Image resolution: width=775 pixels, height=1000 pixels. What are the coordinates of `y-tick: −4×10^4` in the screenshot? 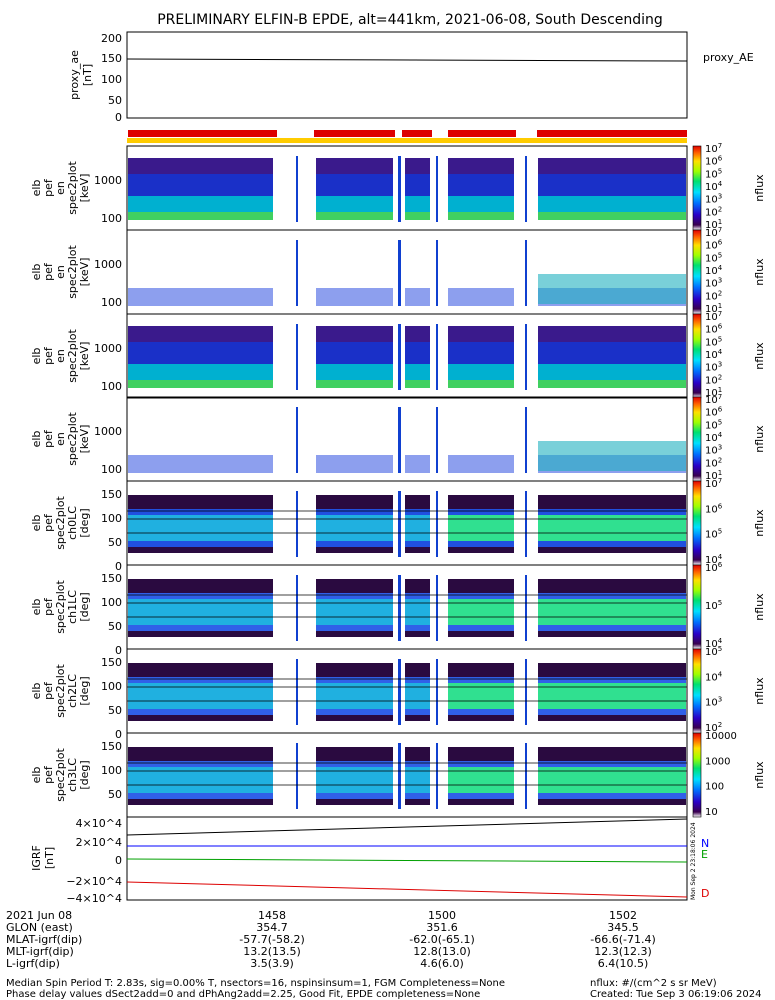 It's located at (94, 898).